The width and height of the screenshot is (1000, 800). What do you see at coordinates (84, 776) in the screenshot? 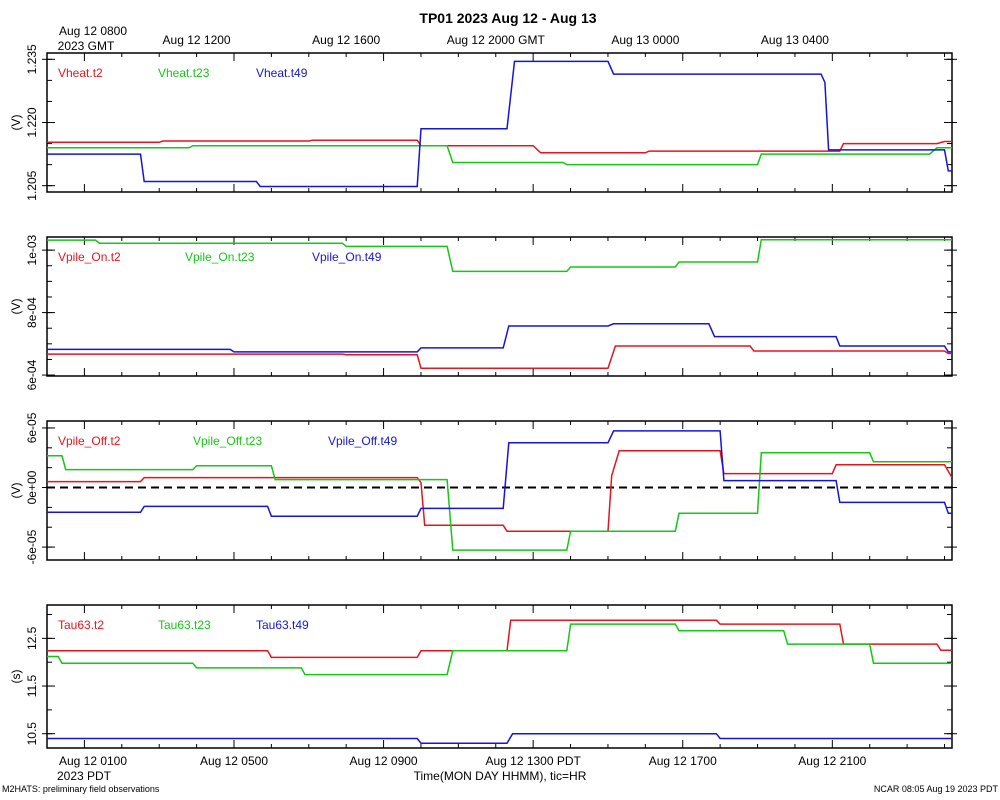
I see `bottom-axis-first-label-line2: 2023 PDT` at bounding box center [84, 776].